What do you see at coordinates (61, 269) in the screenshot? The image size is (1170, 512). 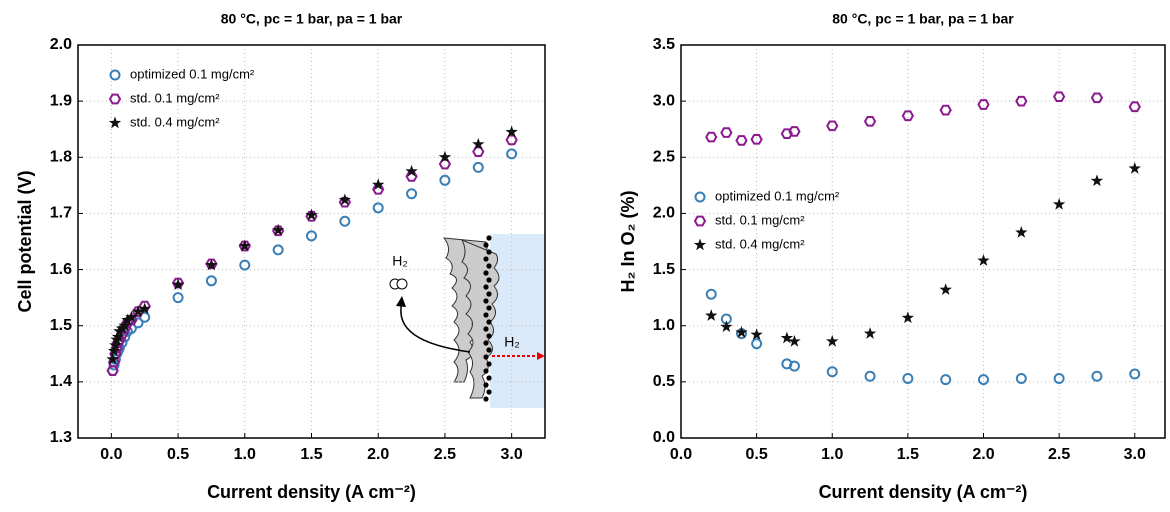 I see `y-tick-label: 1.6` at bounding box center [61, 269].